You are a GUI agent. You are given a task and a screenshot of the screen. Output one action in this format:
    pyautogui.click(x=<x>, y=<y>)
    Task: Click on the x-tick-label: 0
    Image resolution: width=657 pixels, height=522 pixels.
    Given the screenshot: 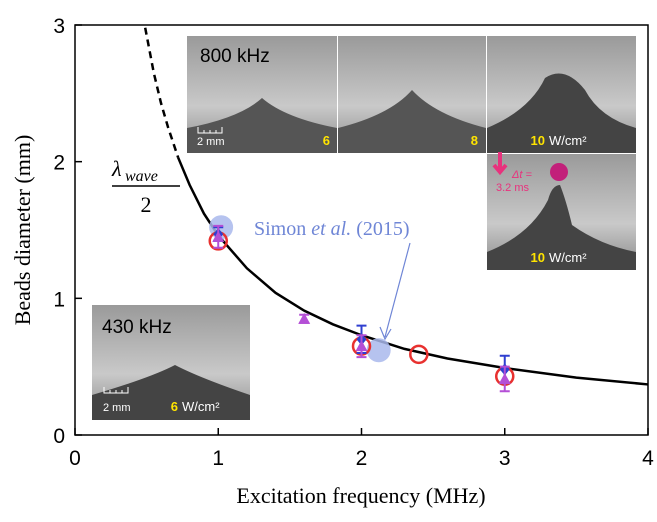 What is the action you would take?
    pyautogui.click(x=75, y=458)
    